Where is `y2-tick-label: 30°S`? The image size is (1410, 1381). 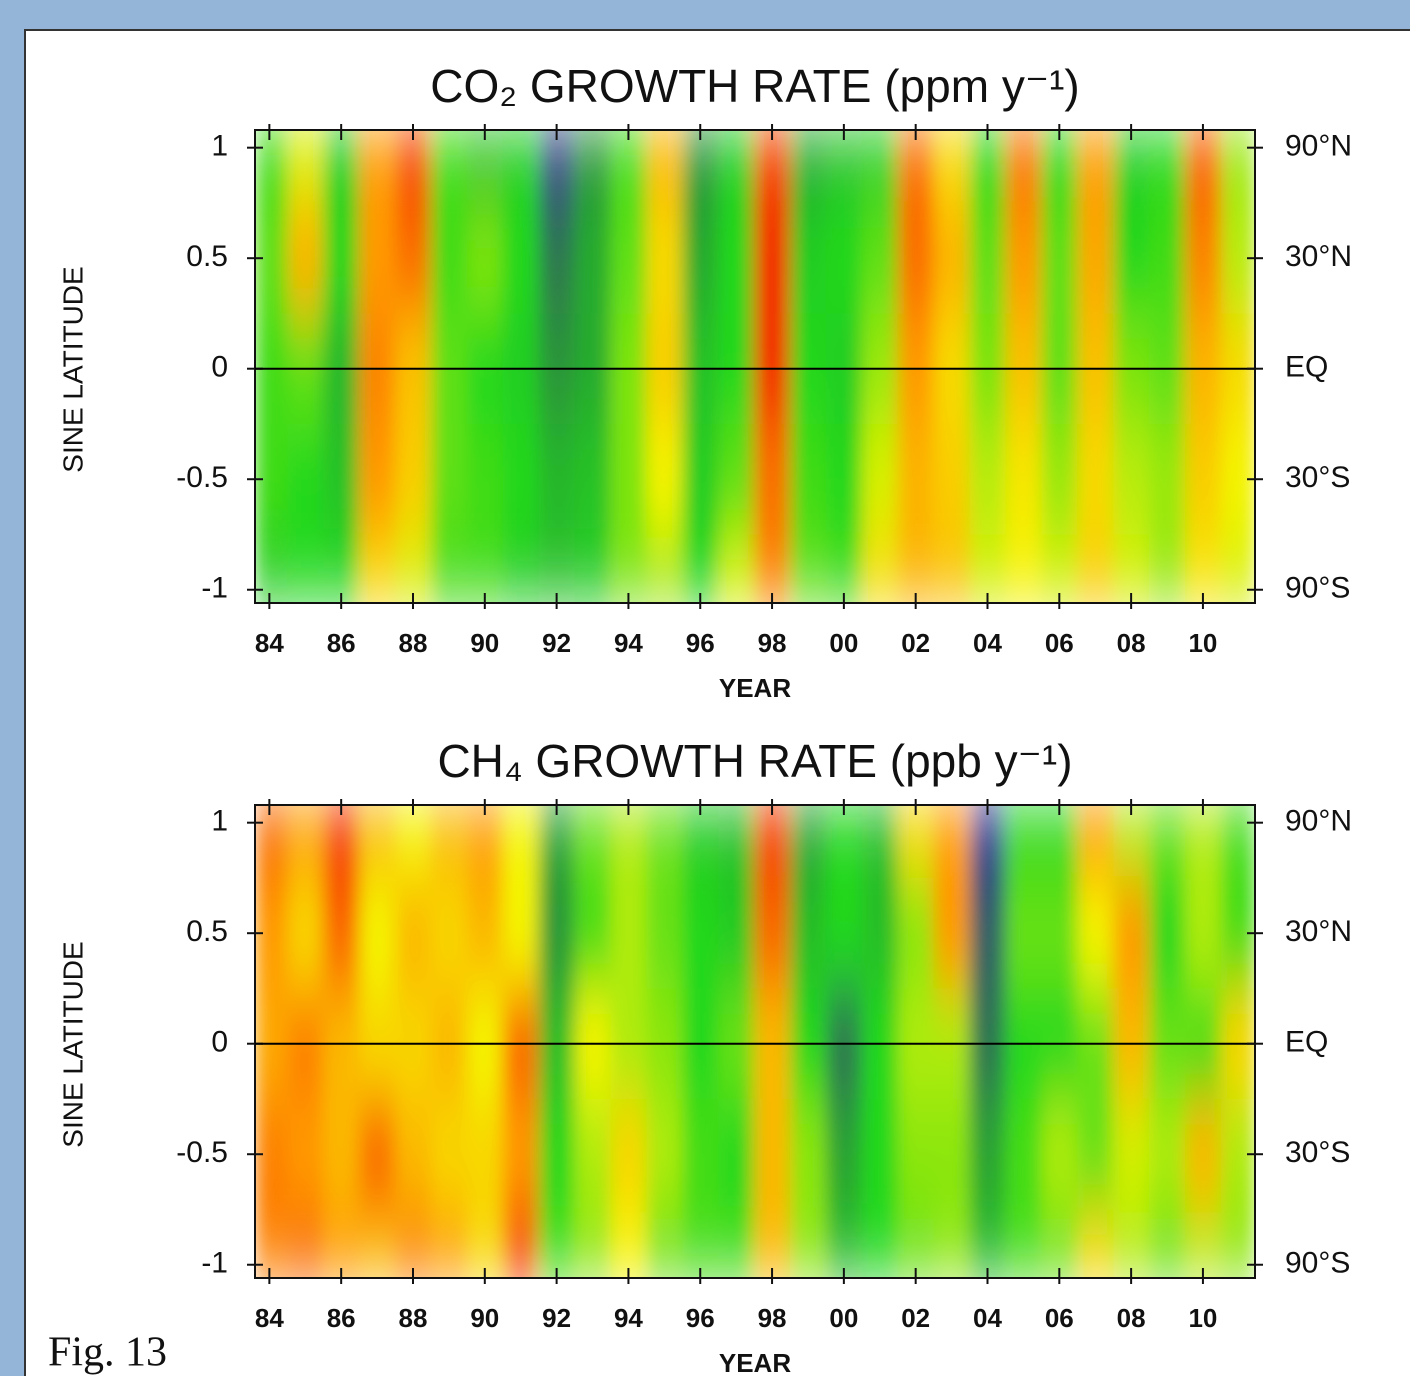
y2-tick-label: 30°S is located at coordinates (1317, 477).